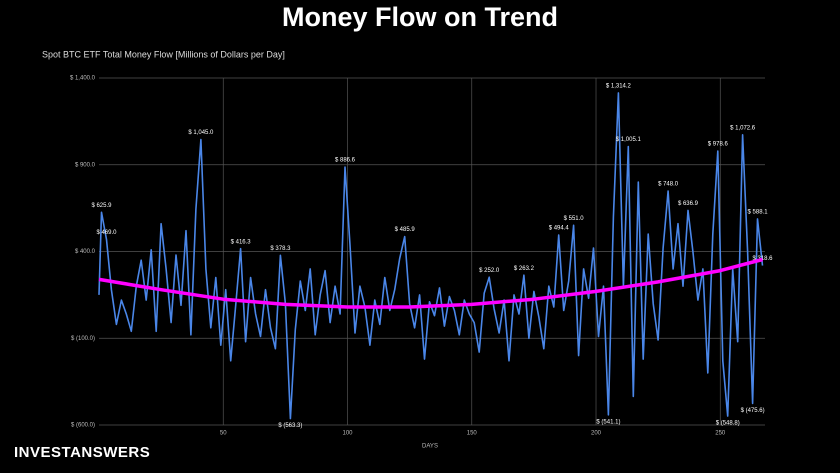 The height and width of the screenshot is (473, 840). Describe the element at coordinates (753, 411) in the screenshot. I see `data-label: $ (475.6)` at that location.